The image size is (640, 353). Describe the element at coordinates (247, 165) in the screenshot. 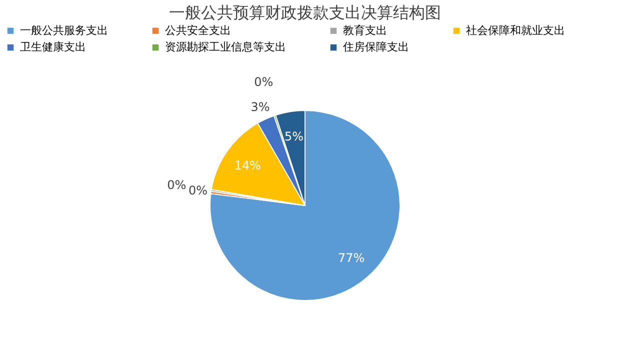

I see `data-label: 14%` at that location.